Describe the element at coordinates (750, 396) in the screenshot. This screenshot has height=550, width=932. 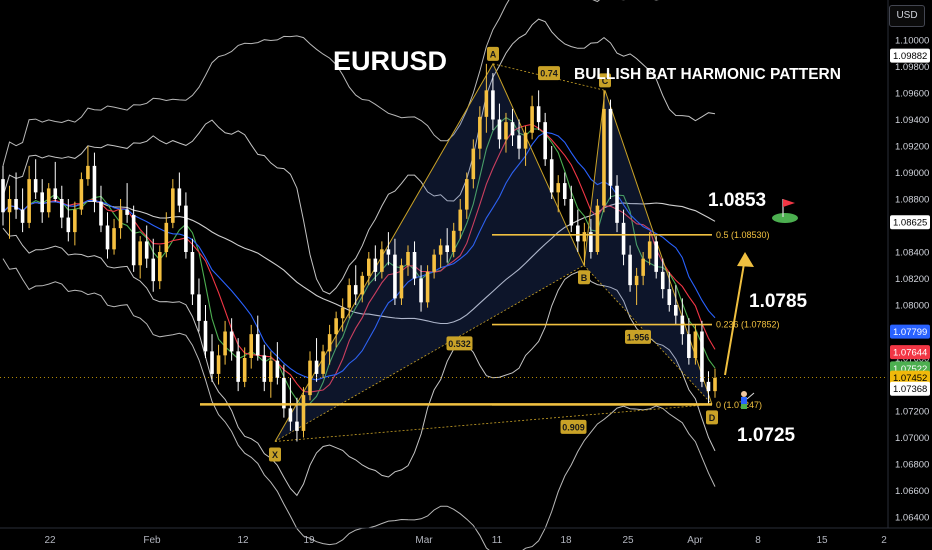
I see `golf-club-icon` at that location.